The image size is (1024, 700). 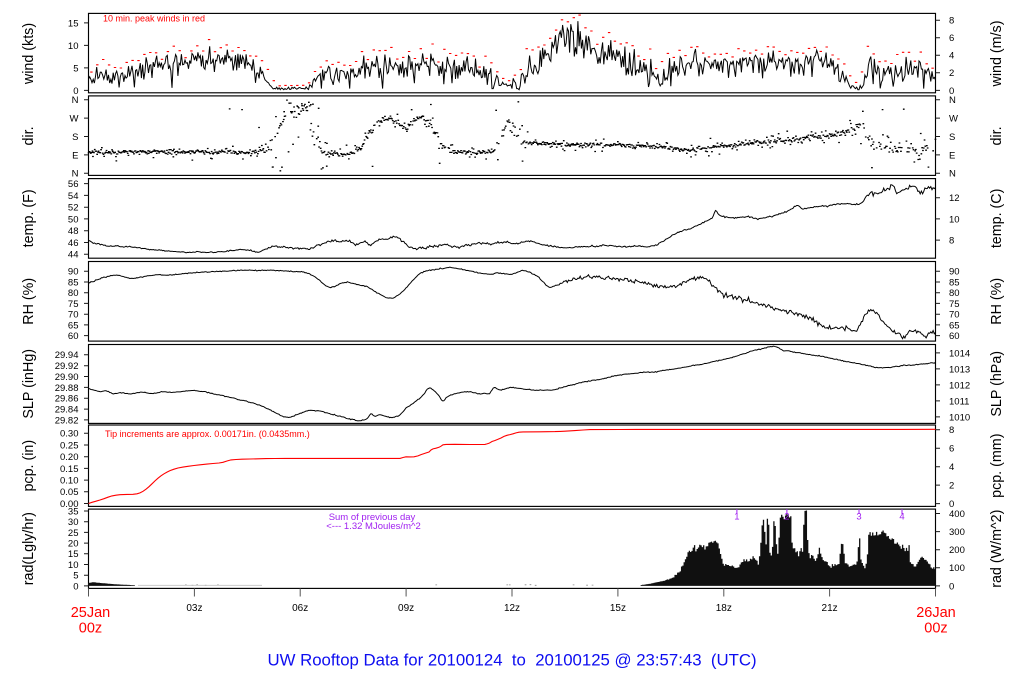 What do you see at coordinates (959, 417) in the screenshot?
I see `svg-text: 1010` at bounding box center [959, 417].